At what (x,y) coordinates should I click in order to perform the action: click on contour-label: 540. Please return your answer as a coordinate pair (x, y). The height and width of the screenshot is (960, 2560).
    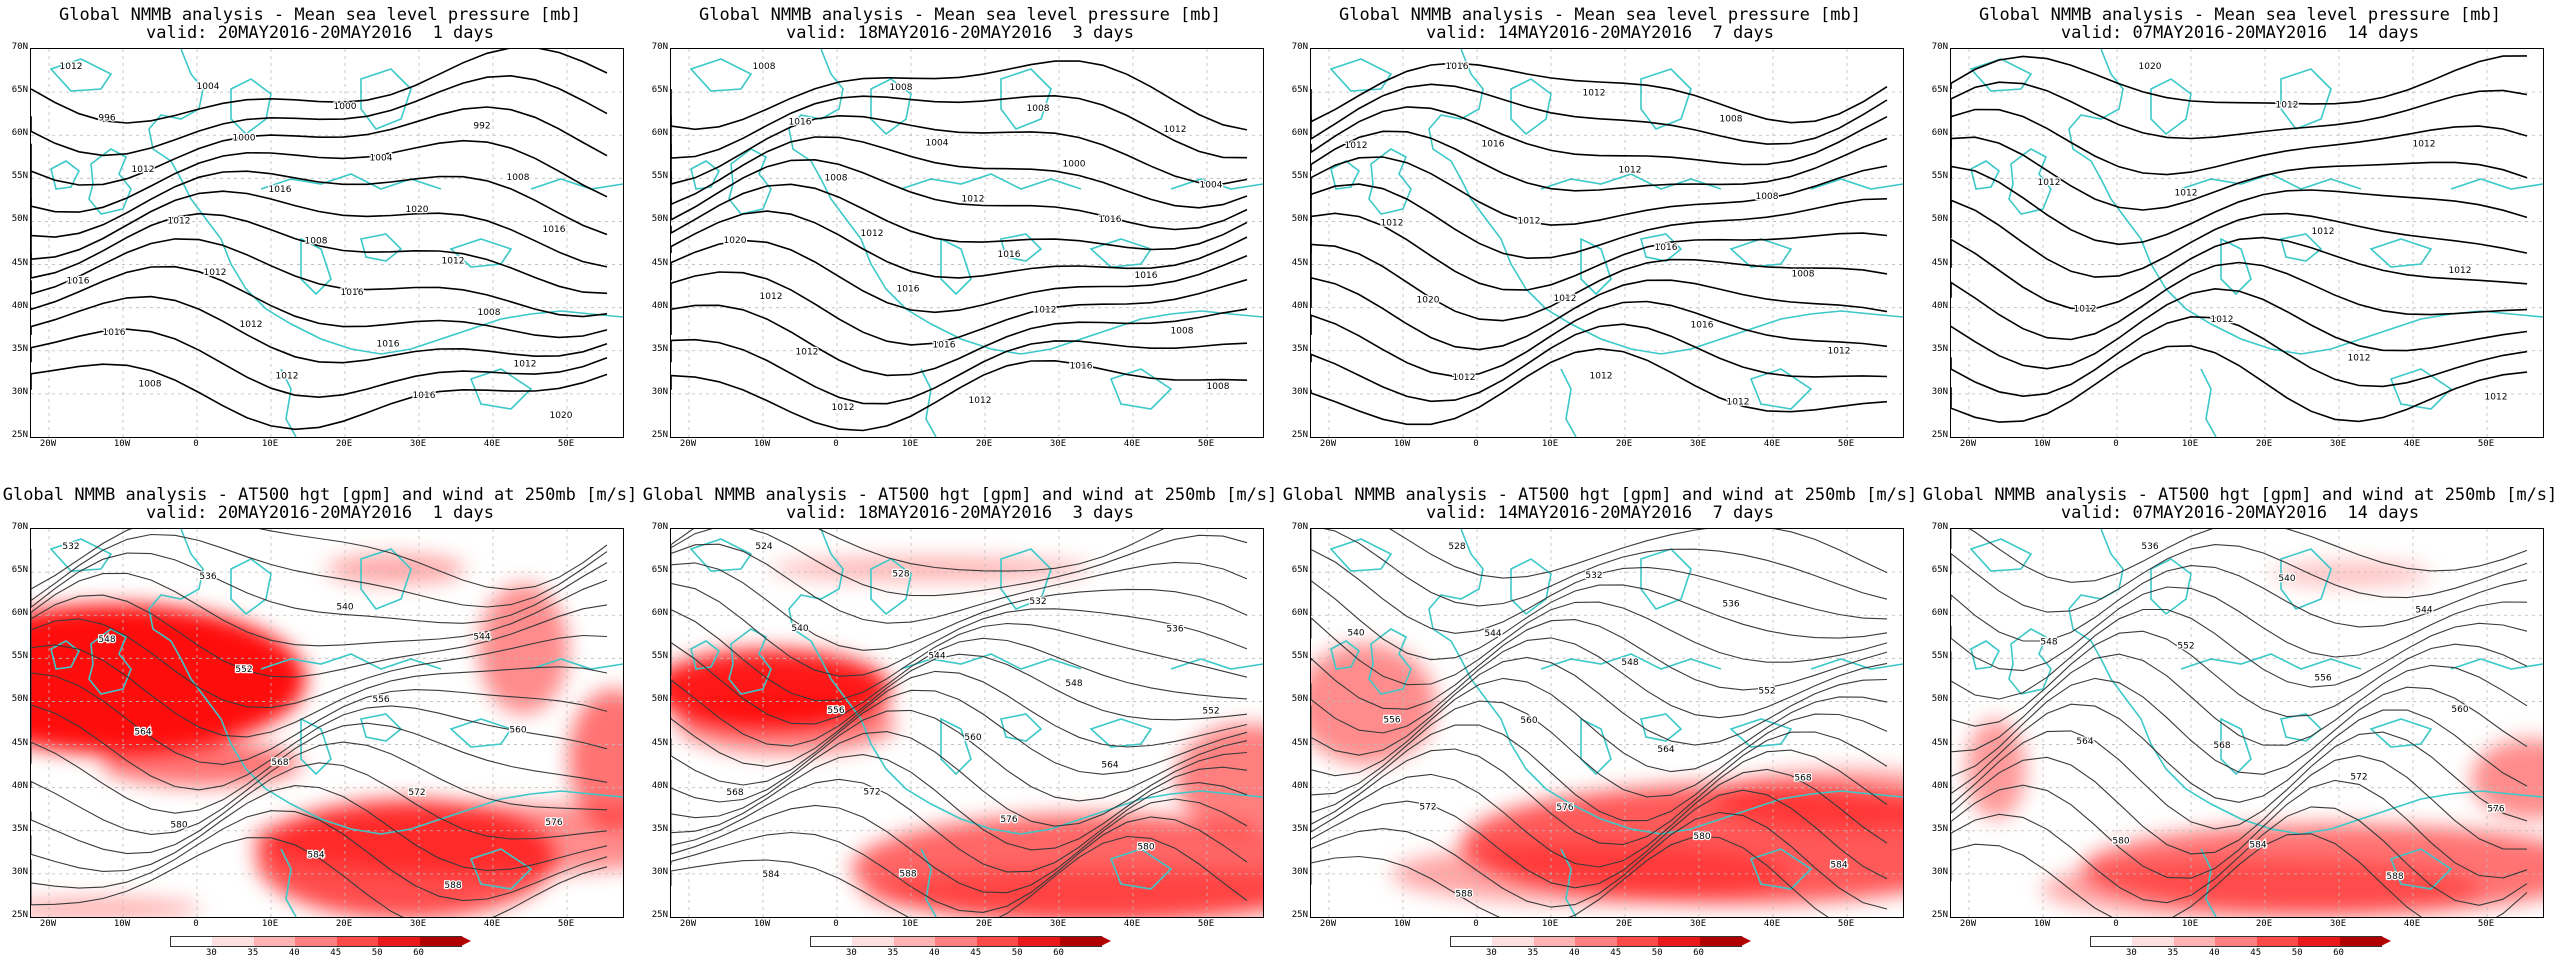
    Looking at the image, I should click on (1355, 633).